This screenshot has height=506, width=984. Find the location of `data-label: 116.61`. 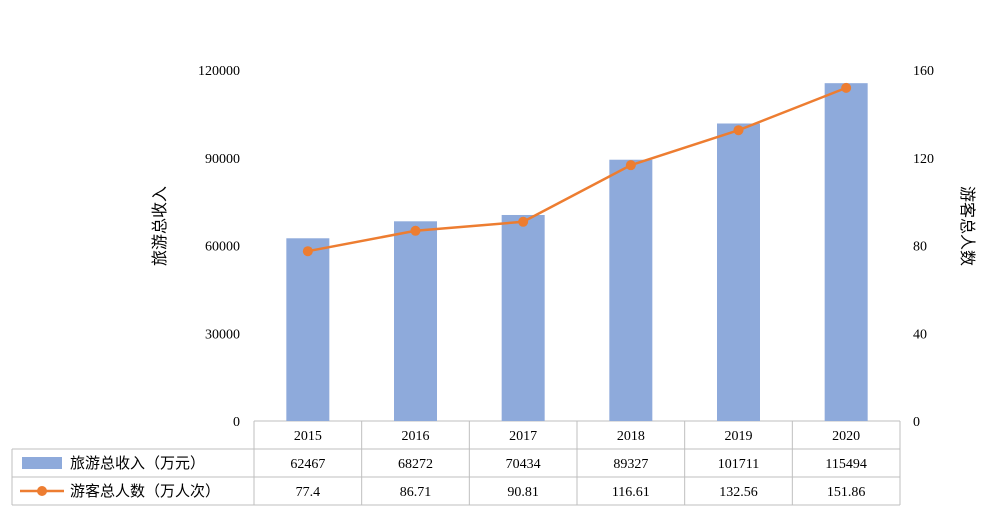

data-label: 116.61 is located at coordinates (631, 492).